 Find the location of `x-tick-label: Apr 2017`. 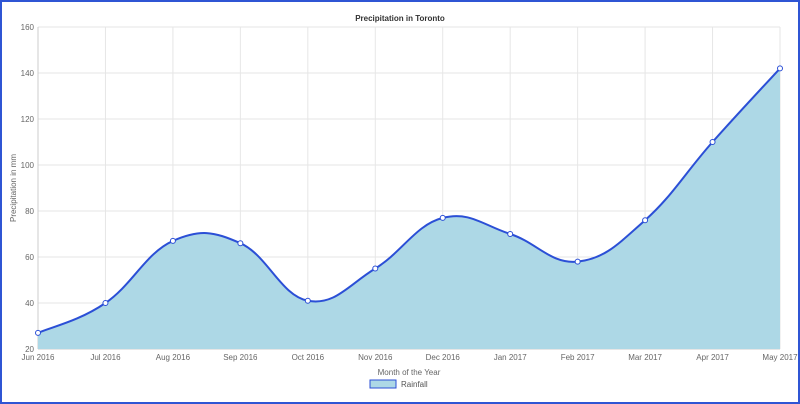

x-tick-label: Apr 2017 is located at coordinates (712, 357).